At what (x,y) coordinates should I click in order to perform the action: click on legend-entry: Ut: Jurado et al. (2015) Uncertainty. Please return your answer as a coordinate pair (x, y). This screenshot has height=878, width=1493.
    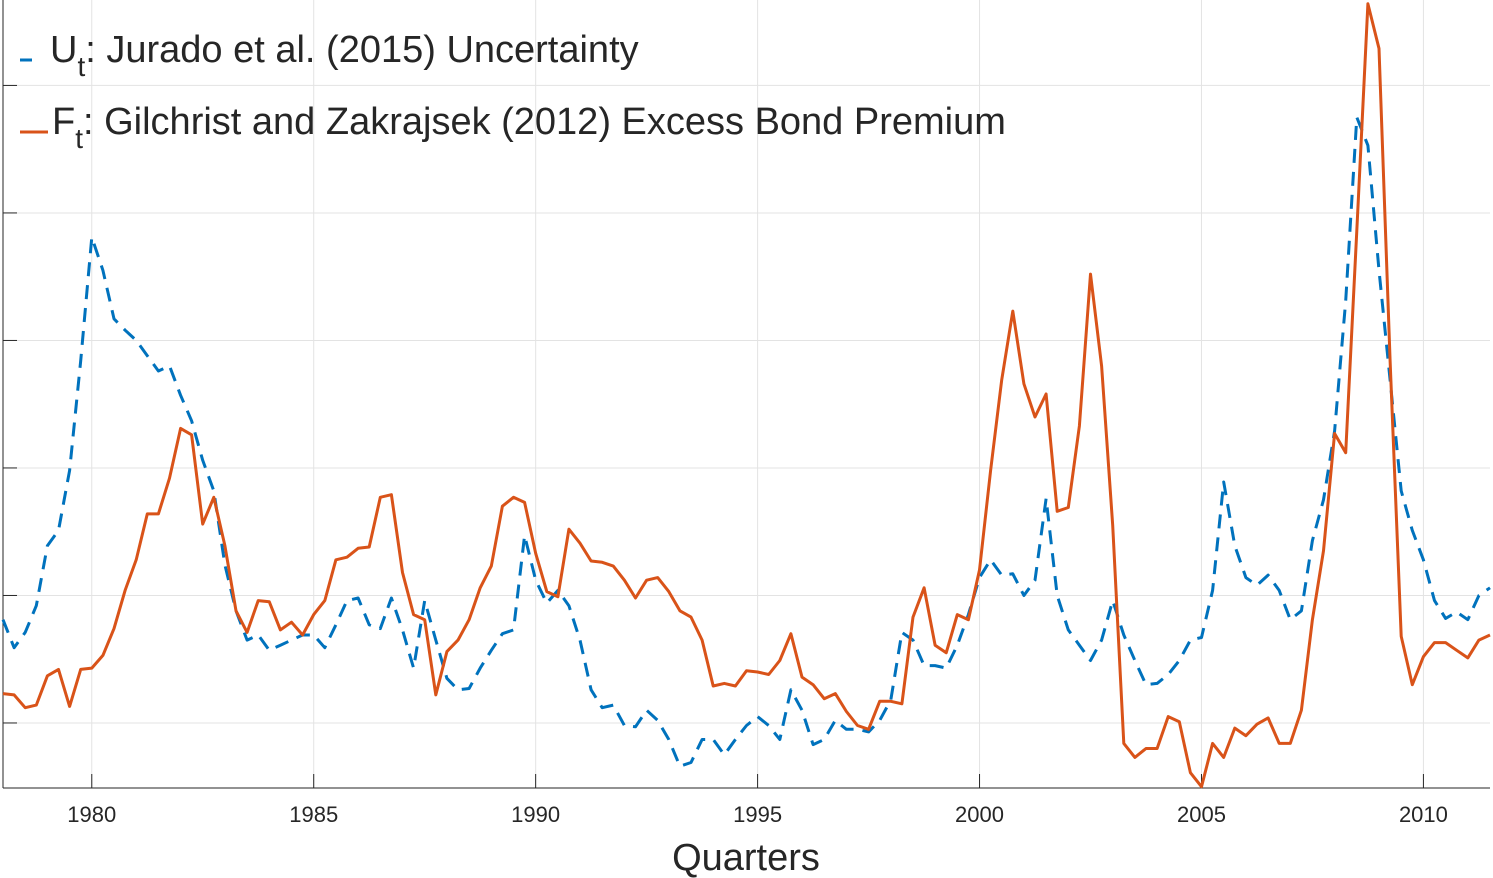
    Looking at the image, I should click on (329, 55).